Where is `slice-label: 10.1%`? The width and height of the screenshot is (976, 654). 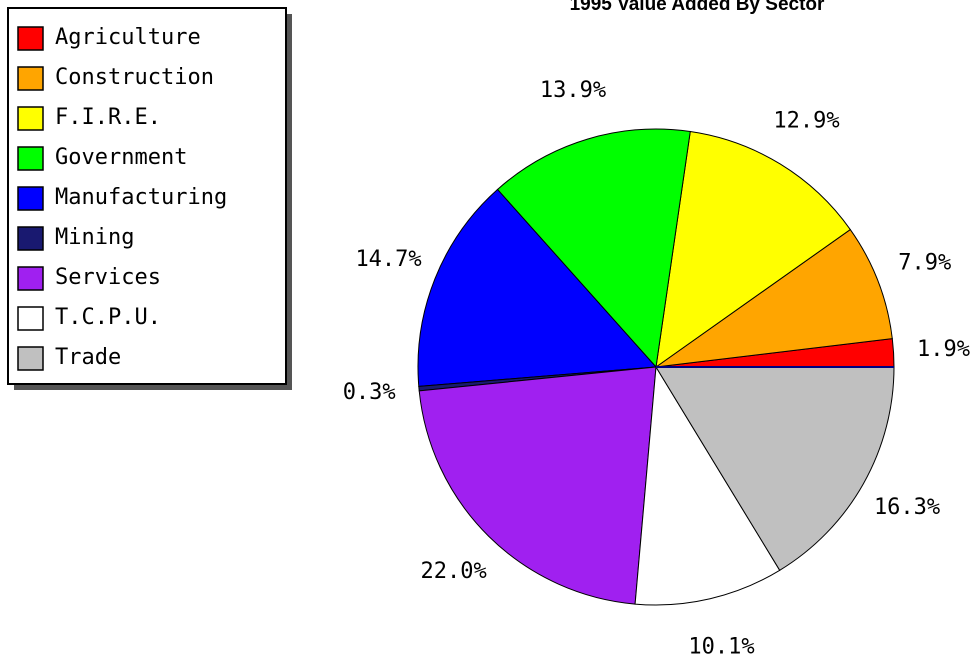
slice-label: 10.1% is located at coordinates (721, 644).